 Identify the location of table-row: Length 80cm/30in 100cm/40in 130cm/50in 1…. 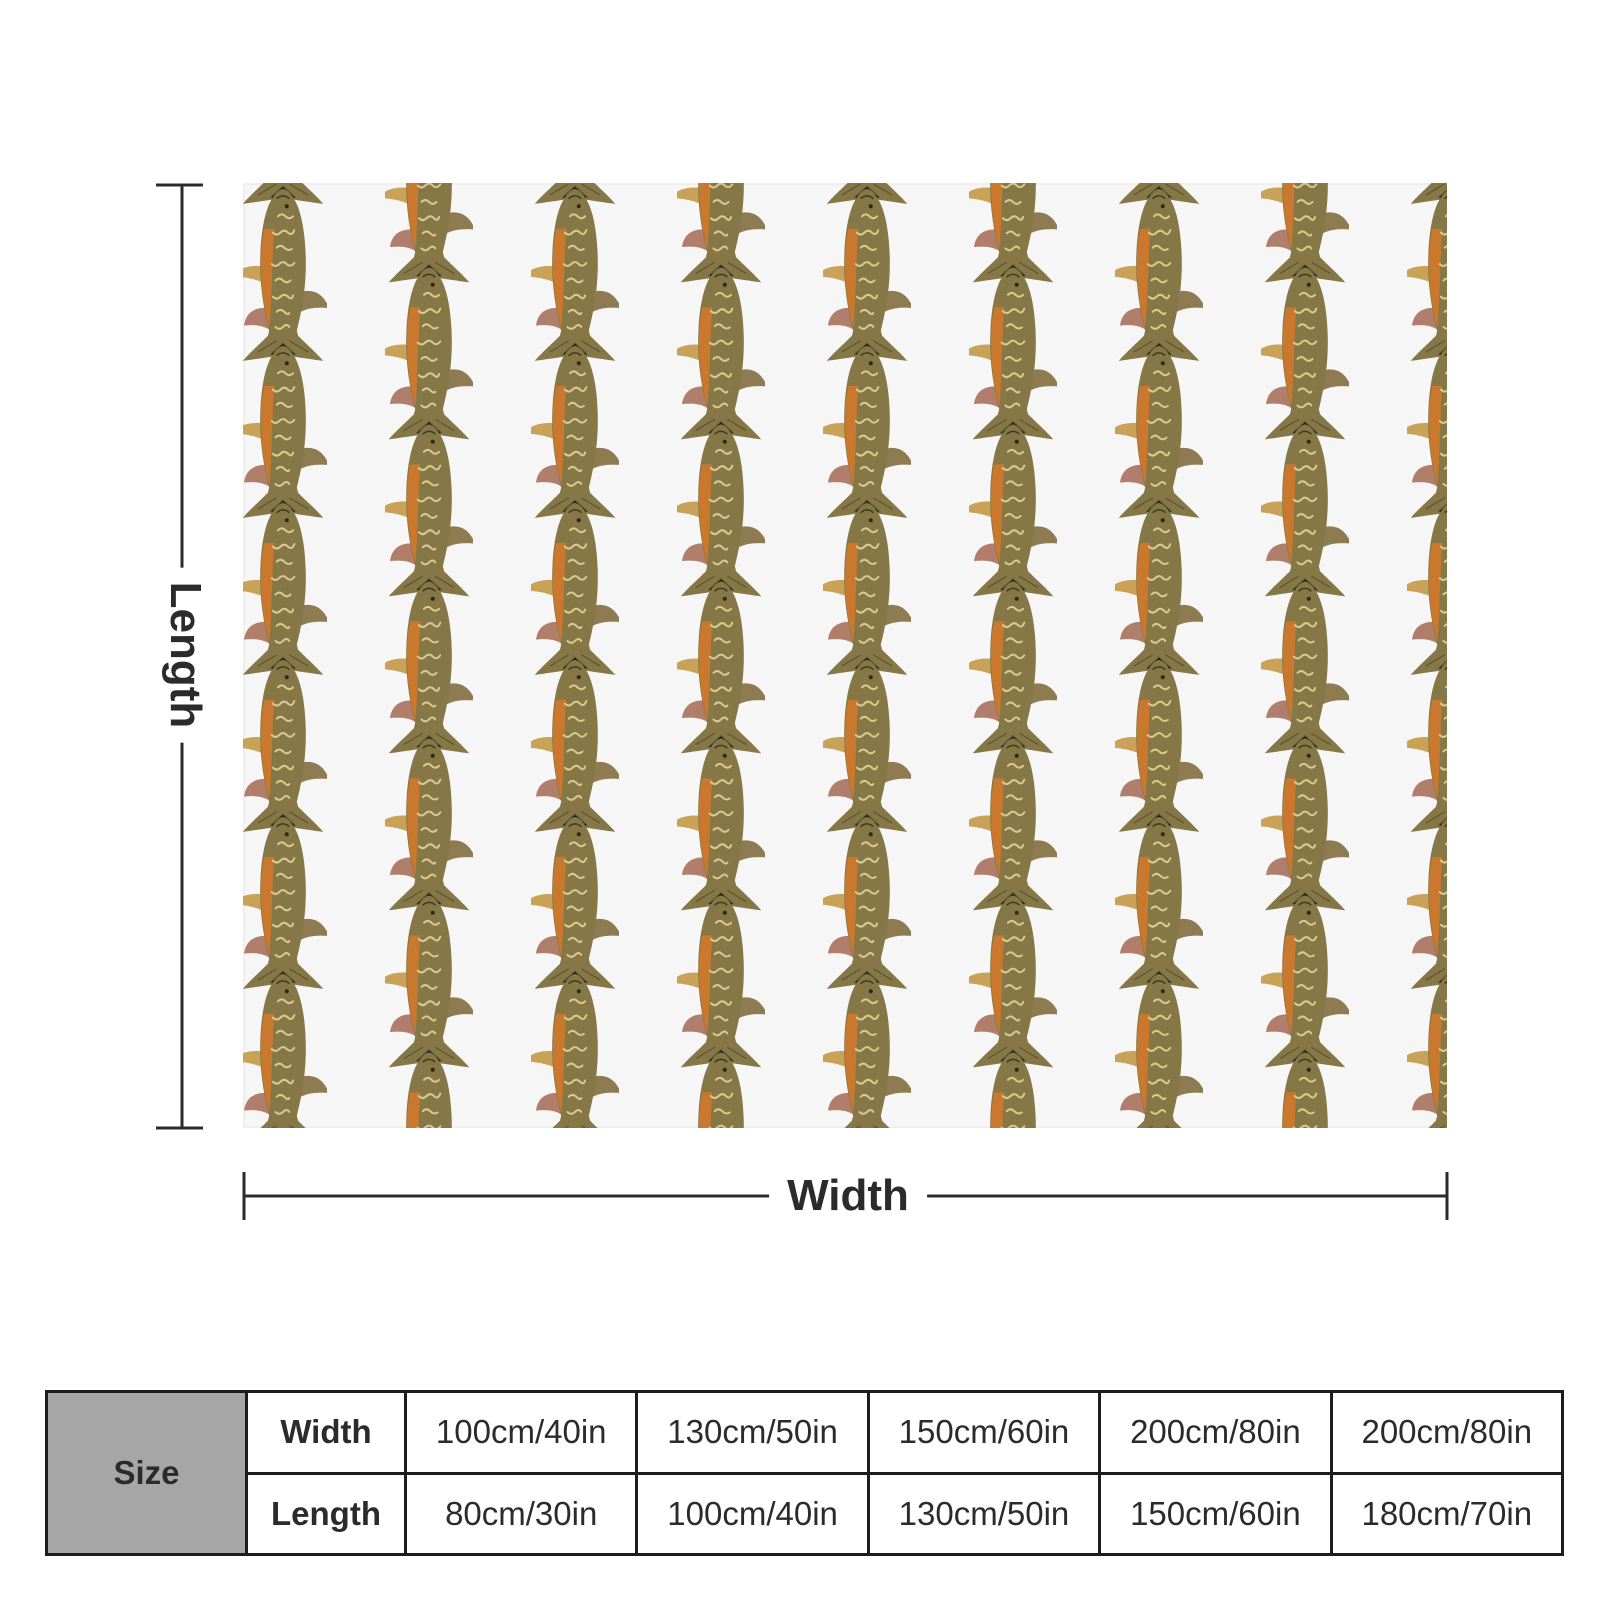
(806, 1513).